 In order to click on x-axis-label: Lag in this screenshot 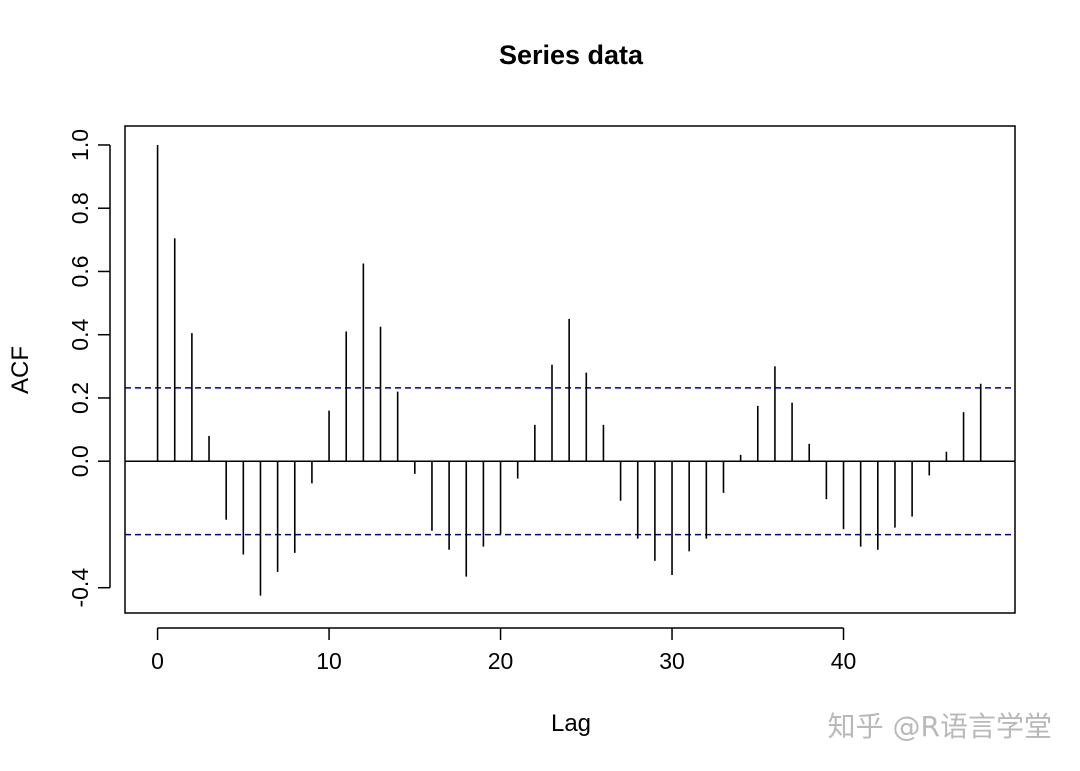, I will do `click(571, 723)`.